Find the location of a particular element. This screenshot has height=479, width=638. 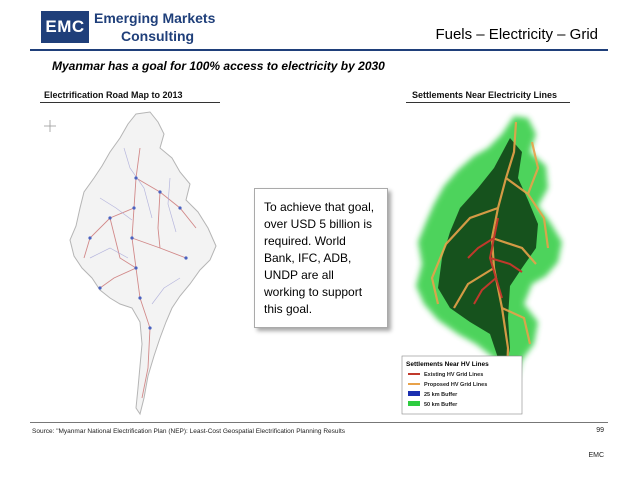

legend-50km-label: 50 km Buffer is located at coordinates (441, 405).